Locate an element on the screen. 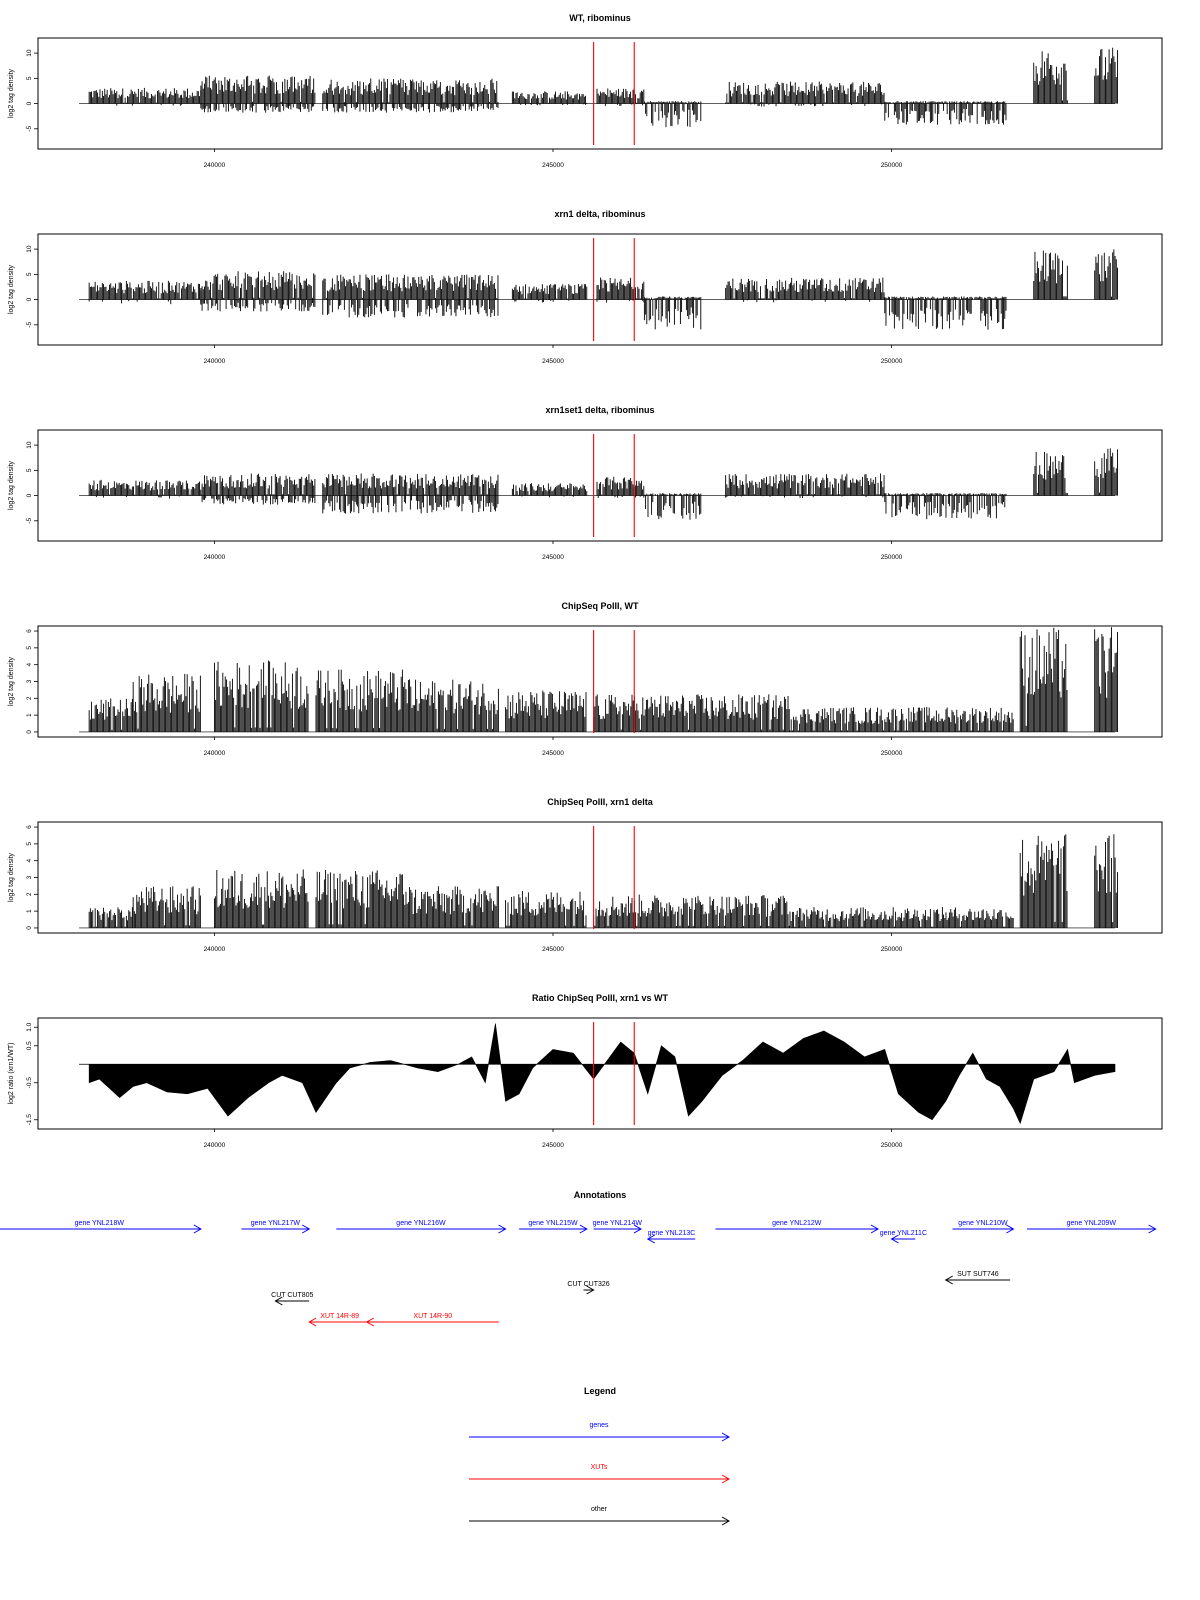 The width and height of the screenshot is (1200, 1600). ratio-area is located at coordinates (602, 1074).